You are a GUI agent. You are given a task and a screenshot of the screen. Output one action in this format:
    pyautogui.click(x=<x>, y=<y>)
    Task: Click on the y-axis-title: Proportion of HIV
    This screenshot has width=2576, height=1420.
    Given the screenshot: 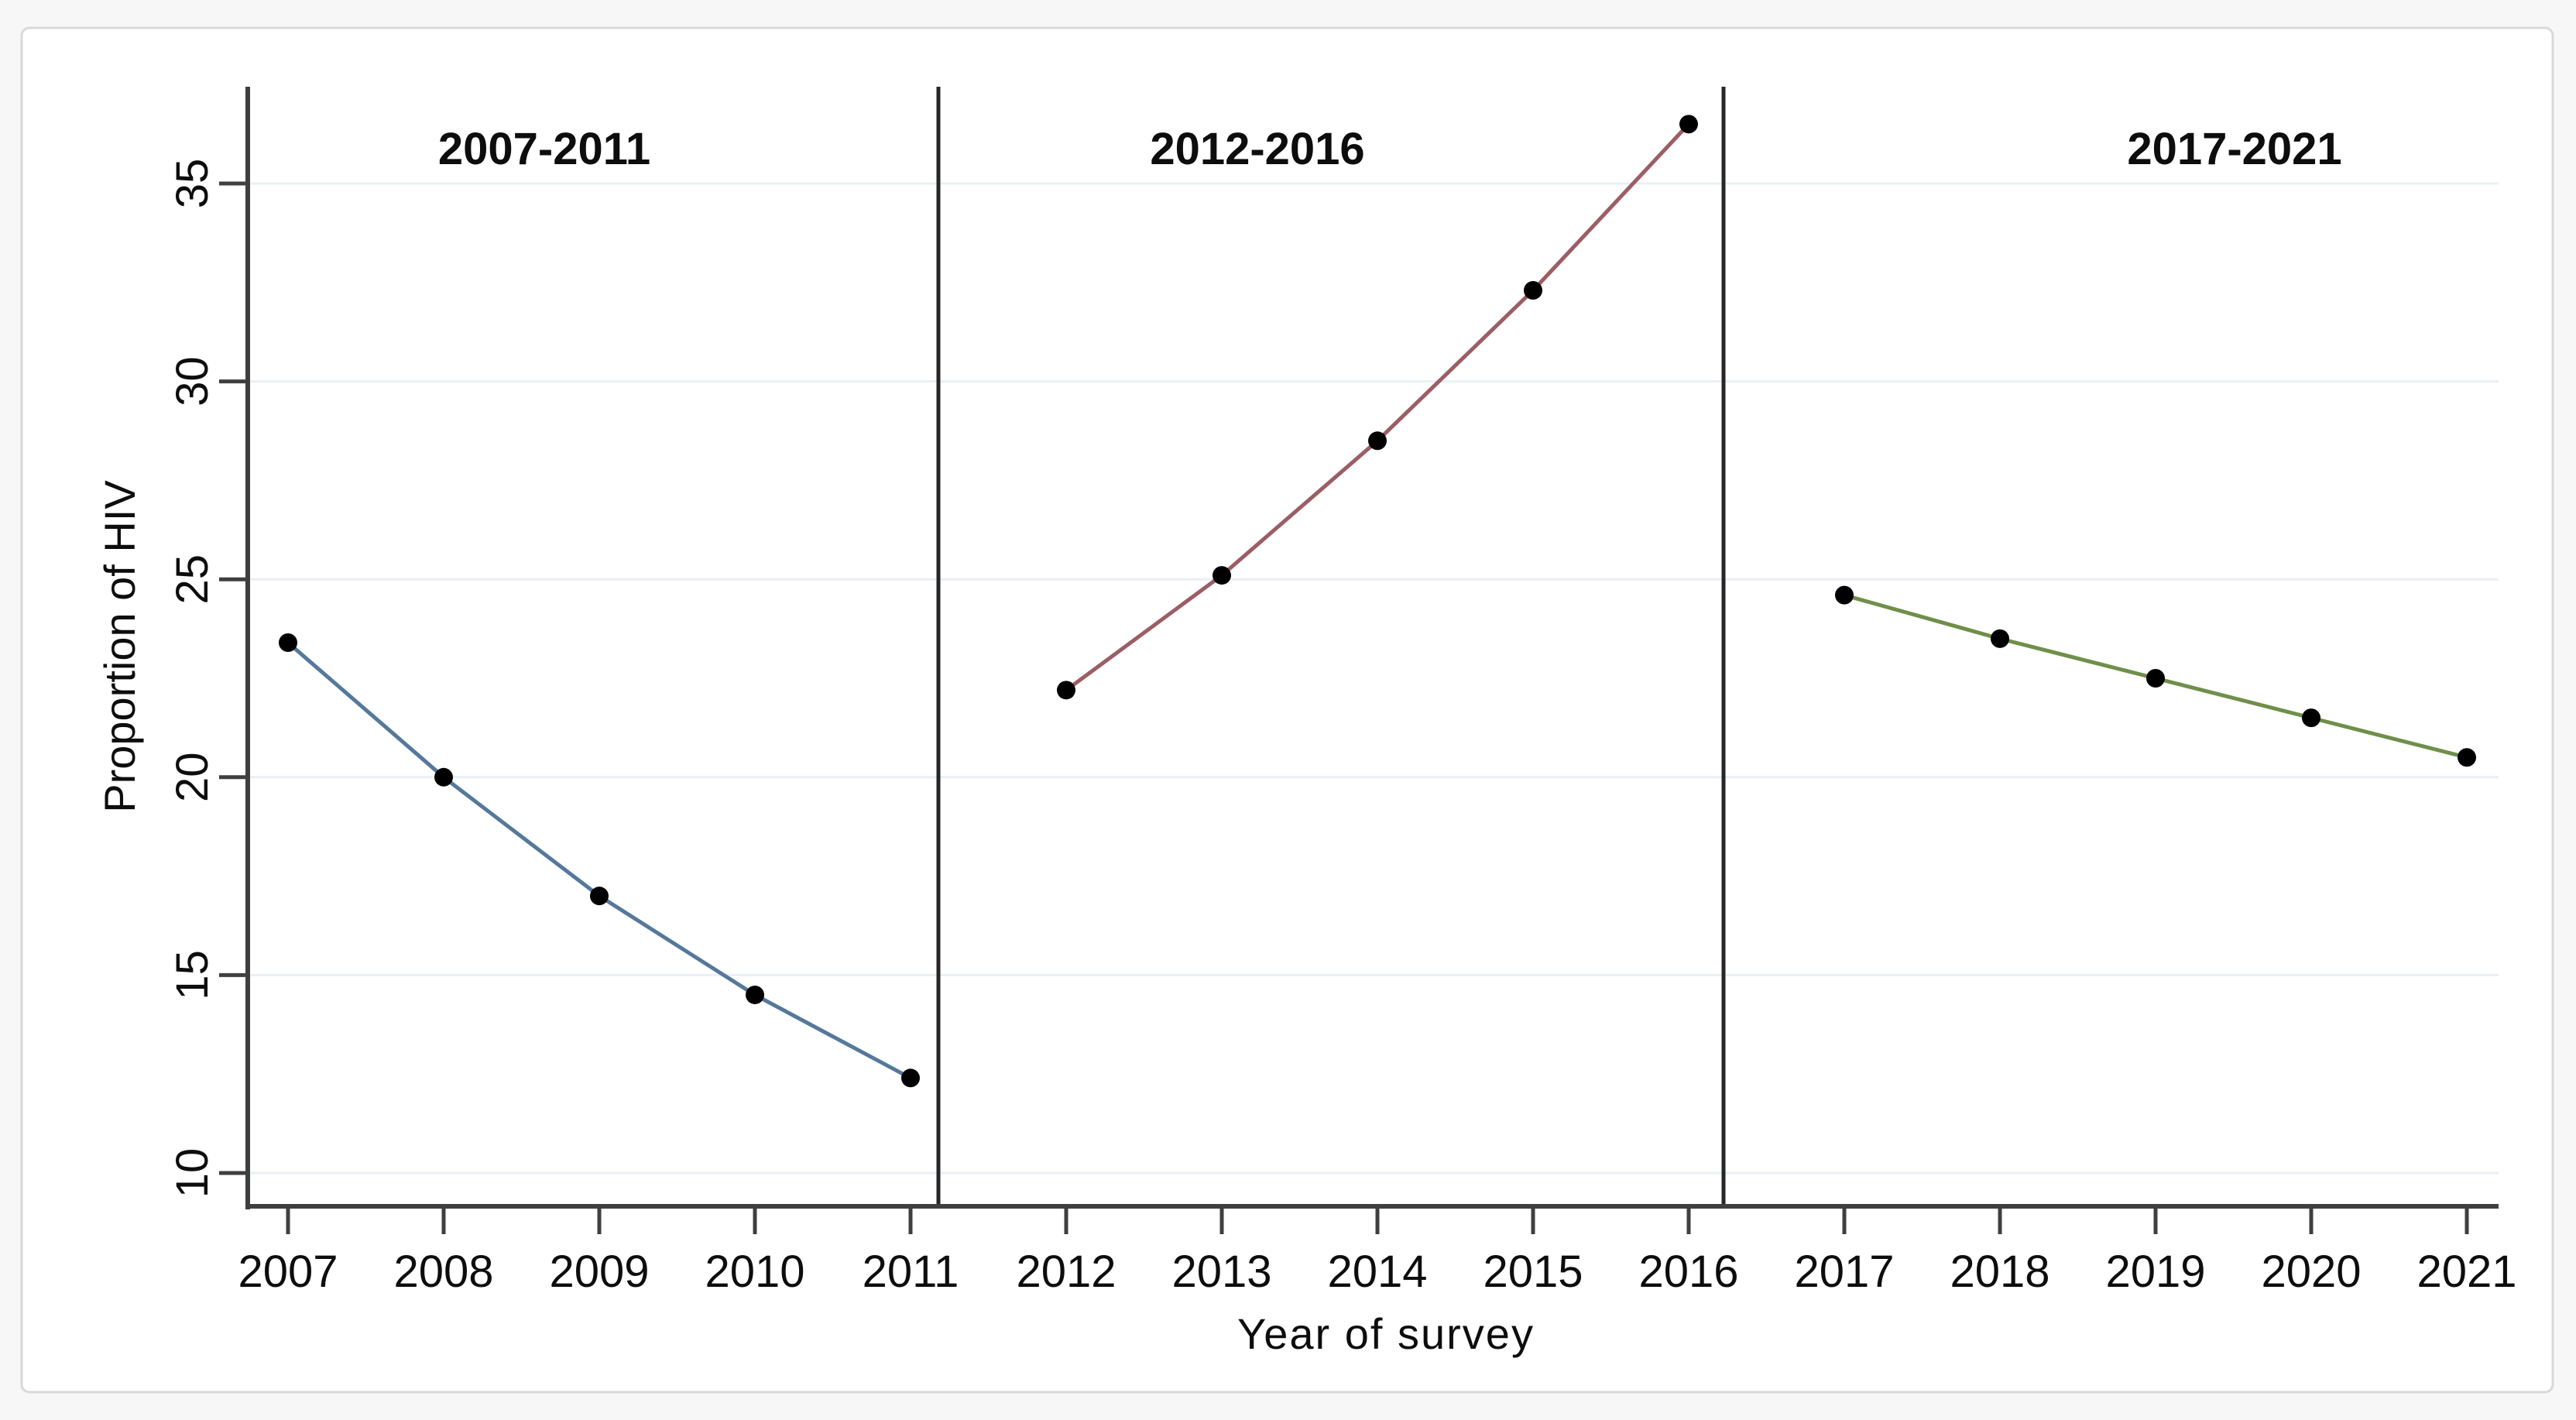 What is the action you would take?
    pyautogui.click(x=119, y=646)
    